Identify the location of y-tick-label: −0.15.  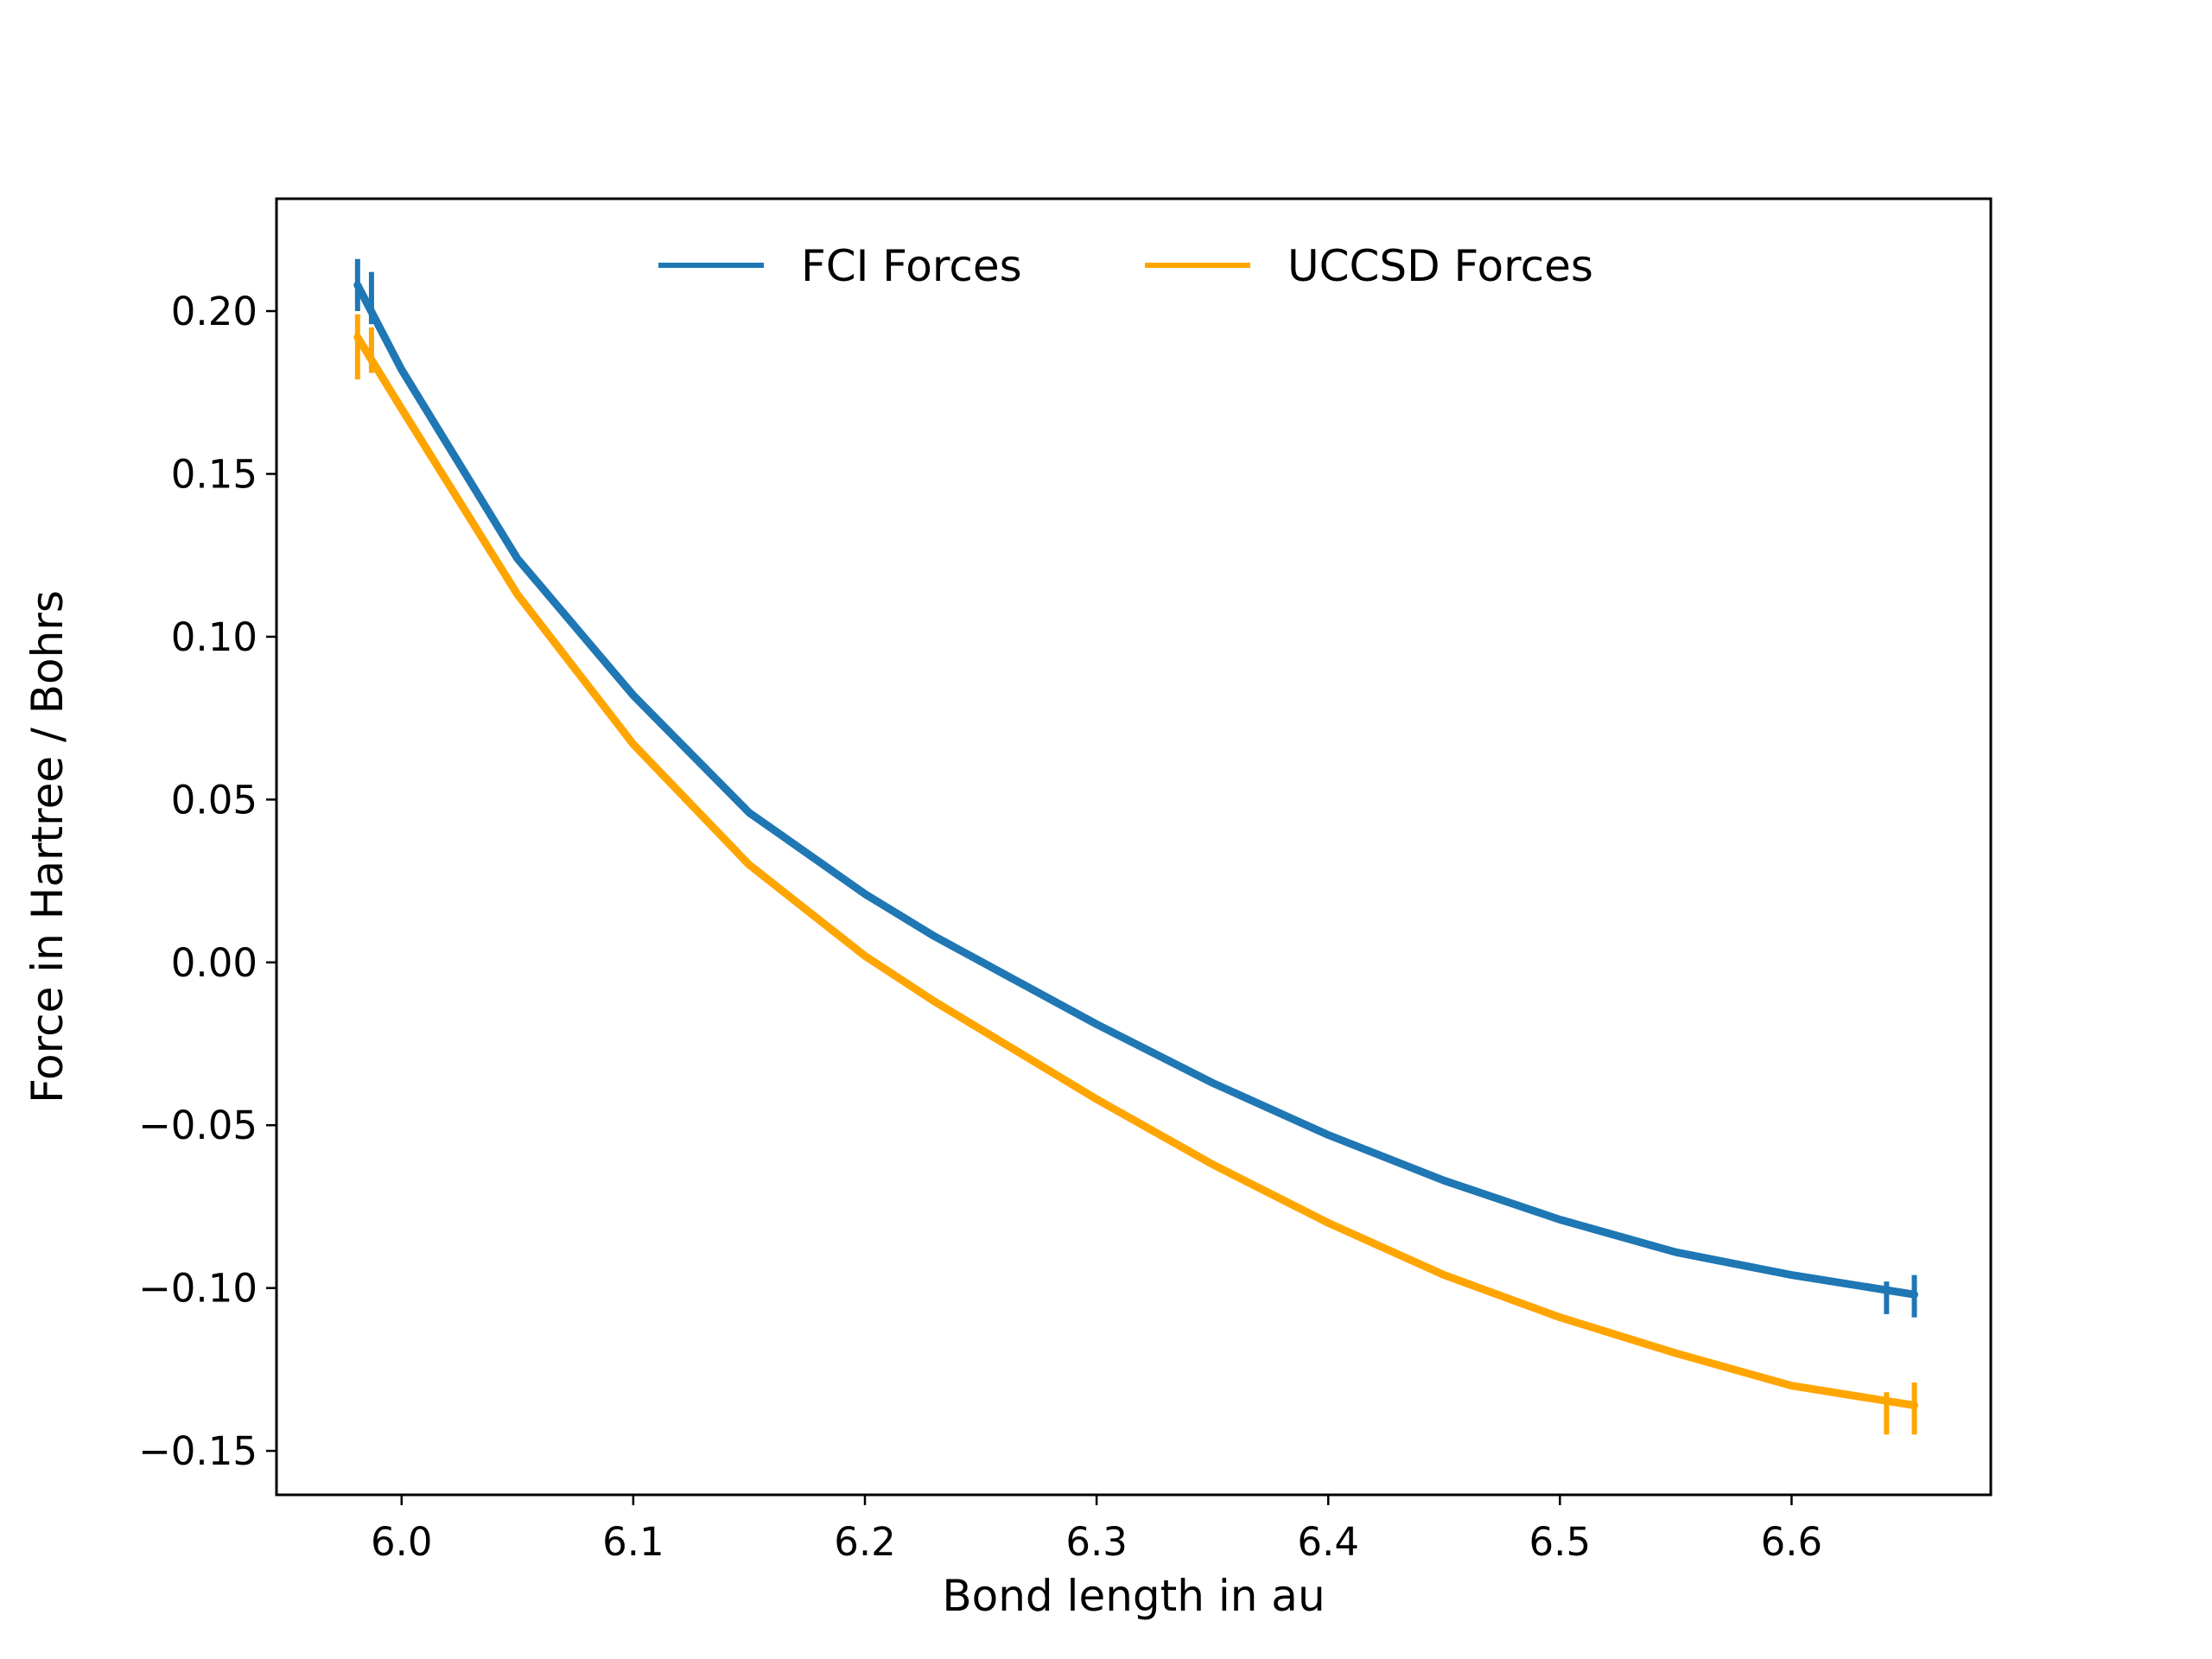
(197, 1451).